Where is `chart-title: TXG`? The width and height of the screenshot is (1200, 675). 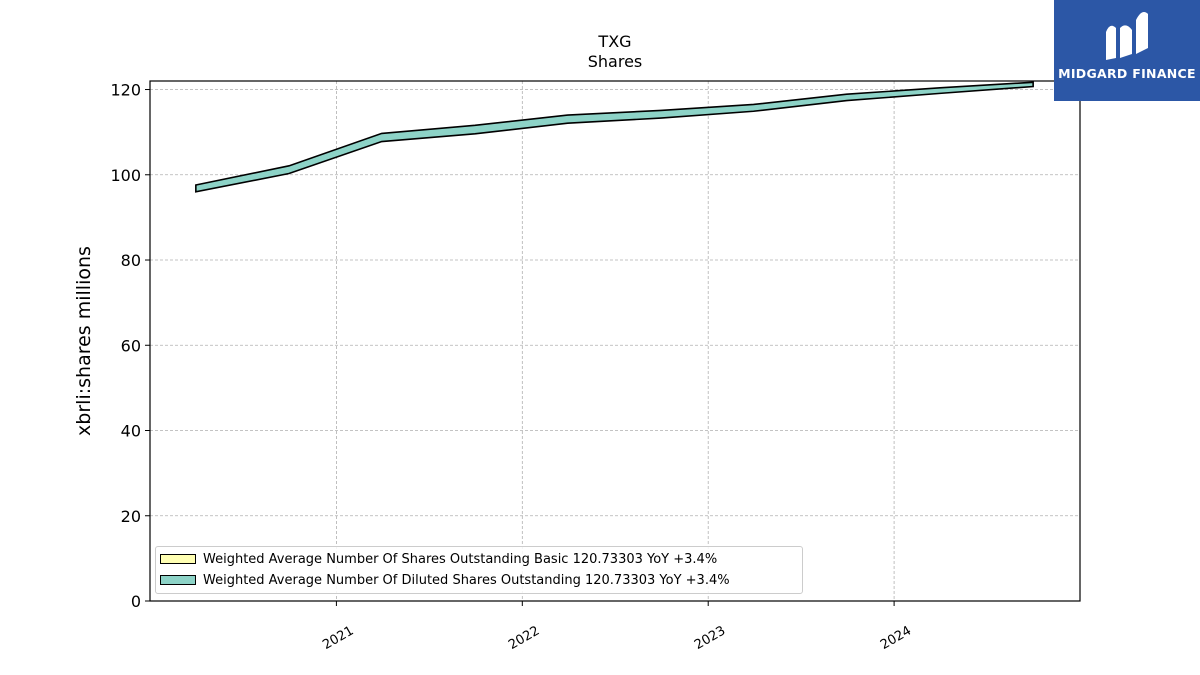
chart-title: TXG is located at coordinates (615, 41).